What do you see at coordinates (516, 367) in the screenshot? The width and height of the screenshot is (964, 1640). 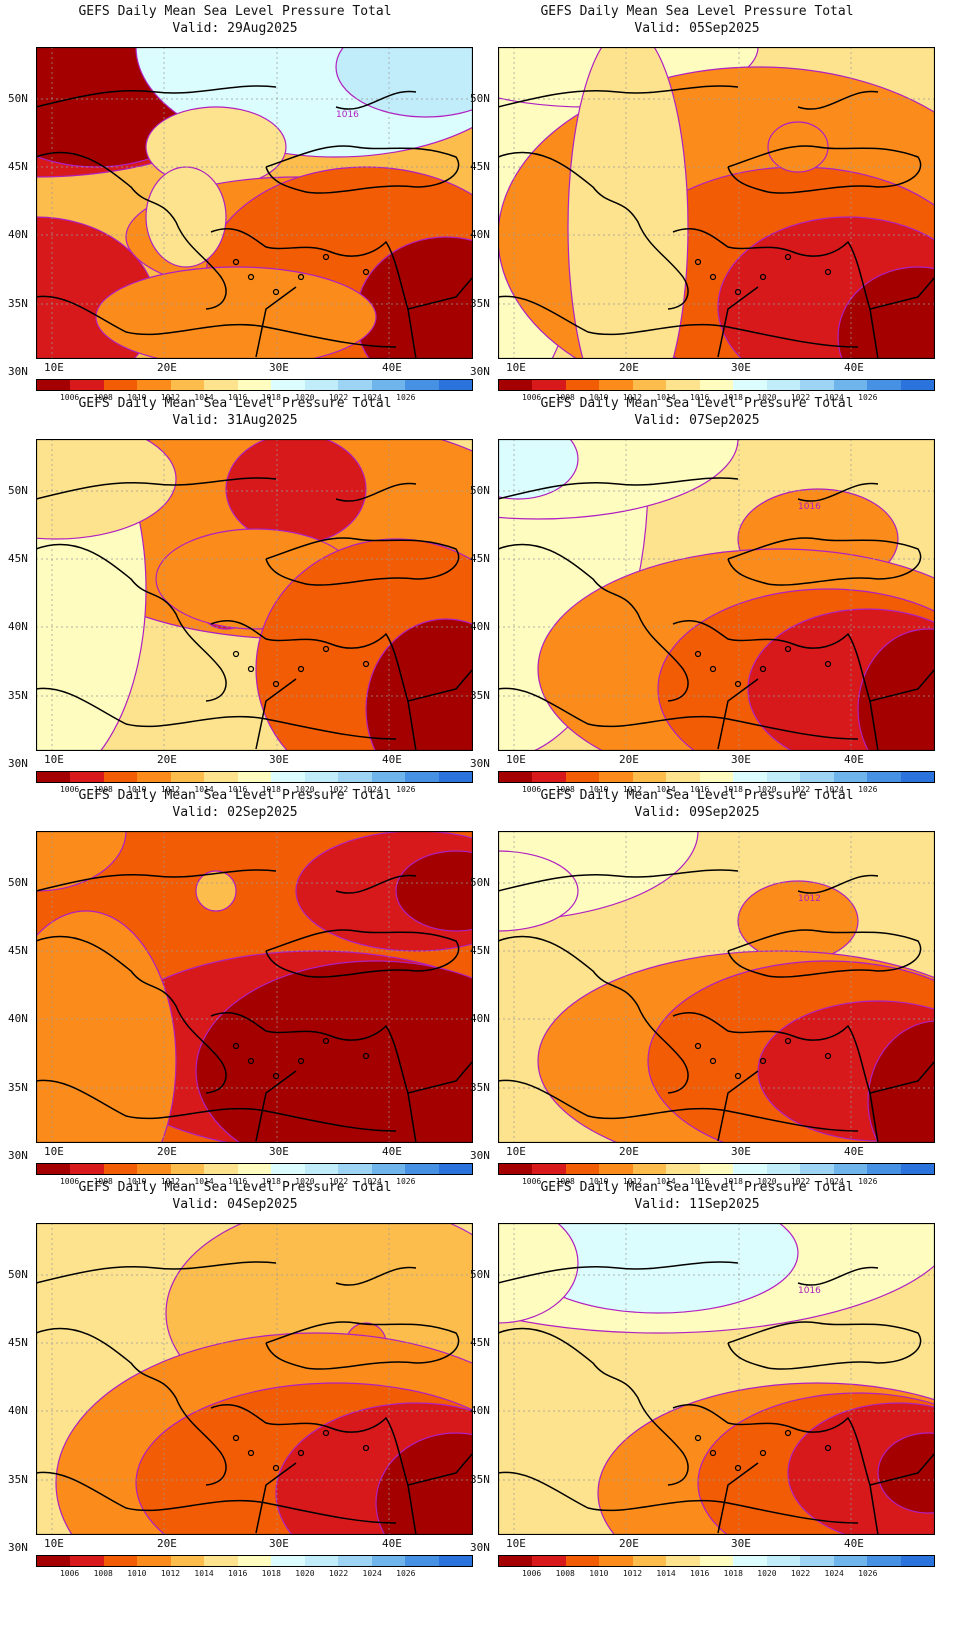 I see `longitude-label: 10E` at bounding box center [516, 367].